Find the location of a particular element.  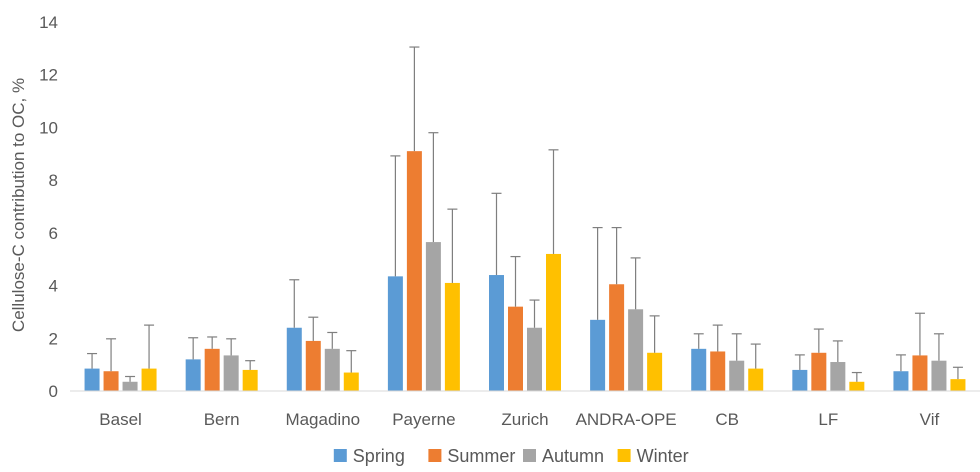

error-bar-spring-bern is located at coordinates (193, 348).